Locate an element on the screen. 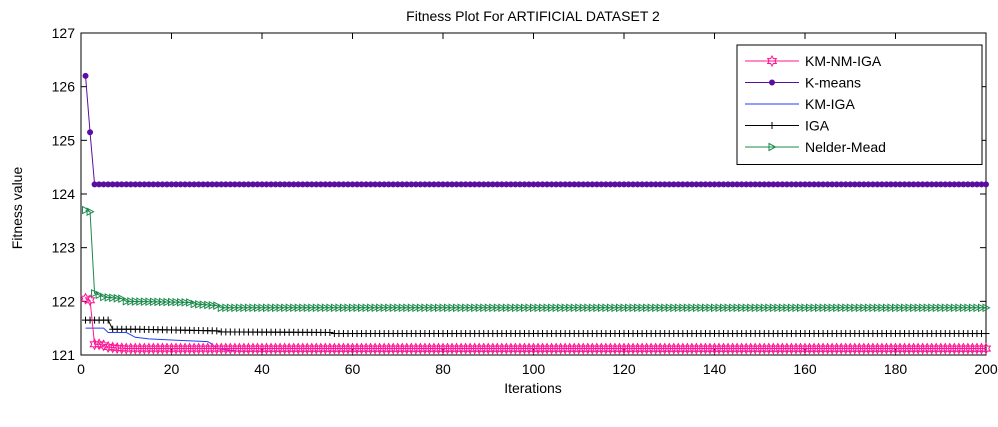 The width and height of the screenshot is (998, 427). legend-label: K-means is located at coordinates (833, 83).